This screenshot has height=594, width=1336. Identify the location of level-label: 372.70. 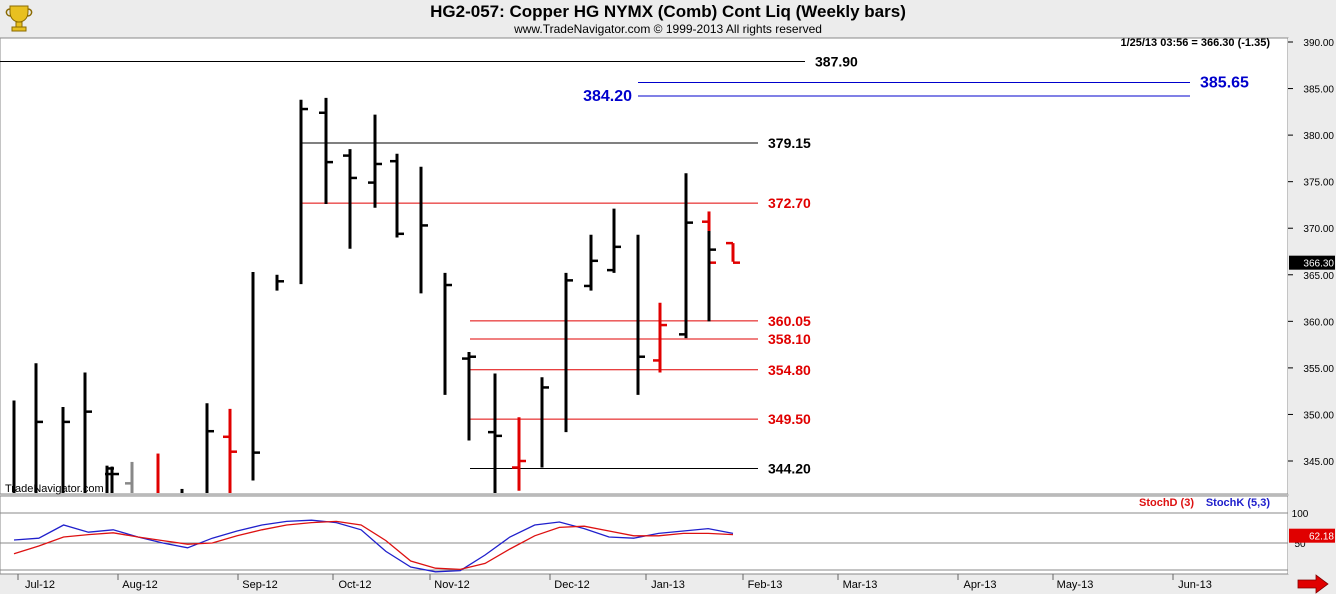
(789, 203).